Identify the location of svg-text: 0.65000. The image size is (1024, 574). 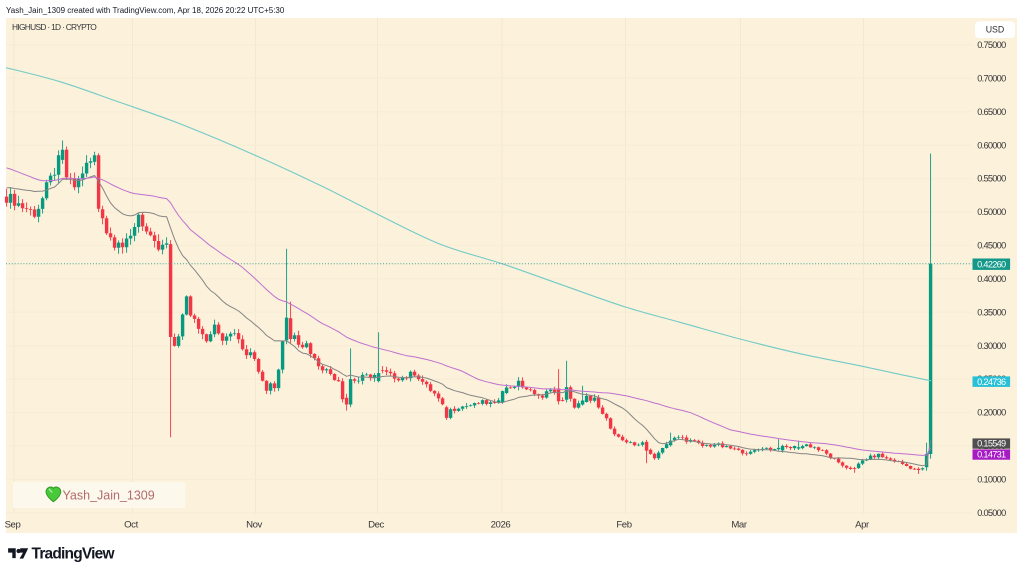
(991, 112).